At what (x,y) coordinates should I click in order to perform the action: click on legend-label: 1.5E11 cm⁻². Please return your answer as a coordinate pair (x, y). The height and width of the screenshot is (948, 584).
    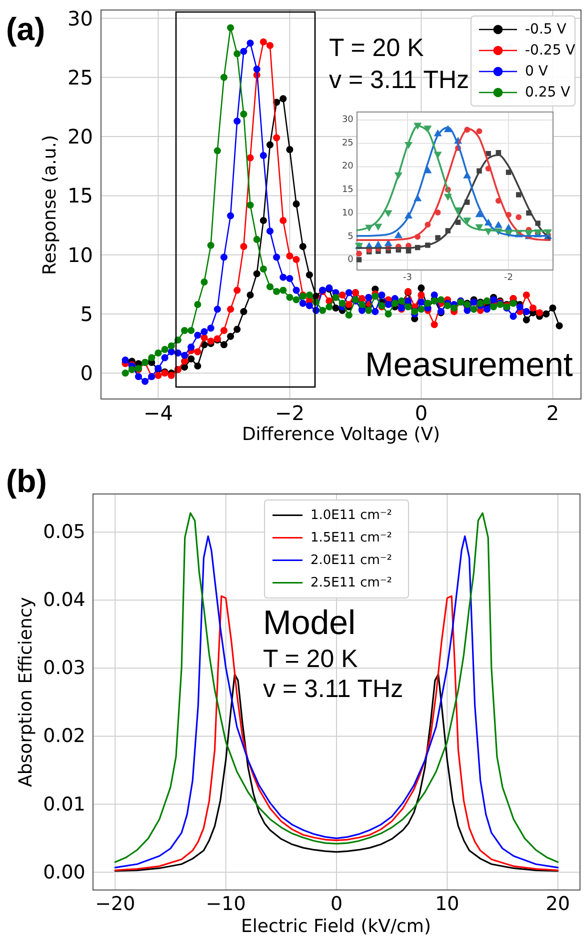
    Looking at the image, I should click on (351, 538).